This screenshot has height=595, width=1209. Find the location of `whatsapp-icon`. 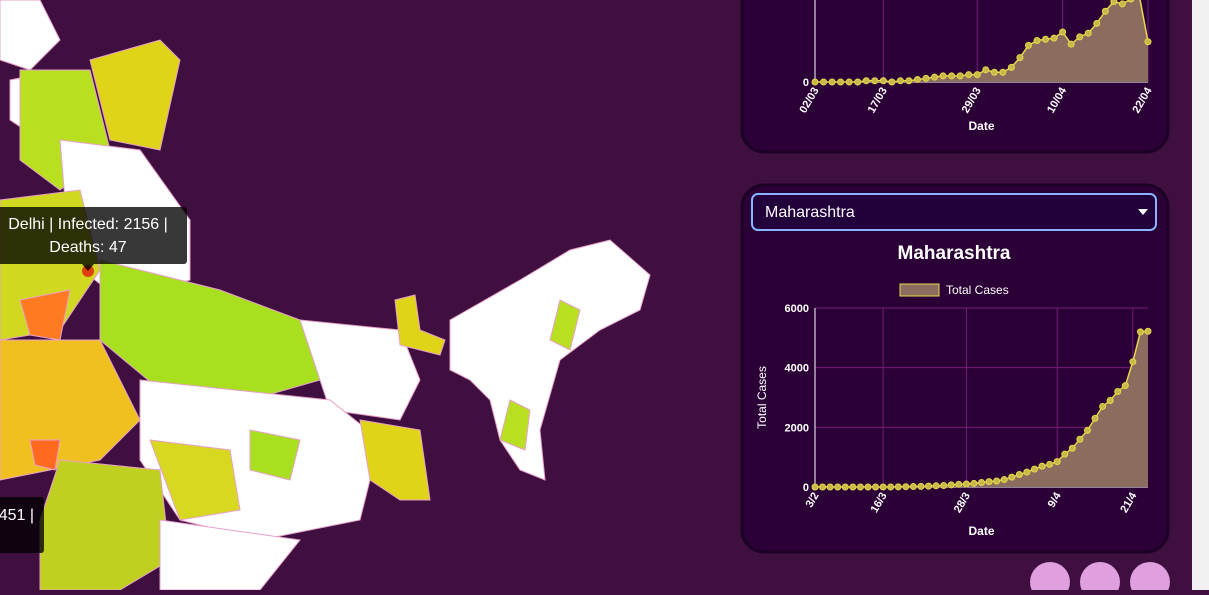

whatsapp-icon is located at coordinates (1150, 578).